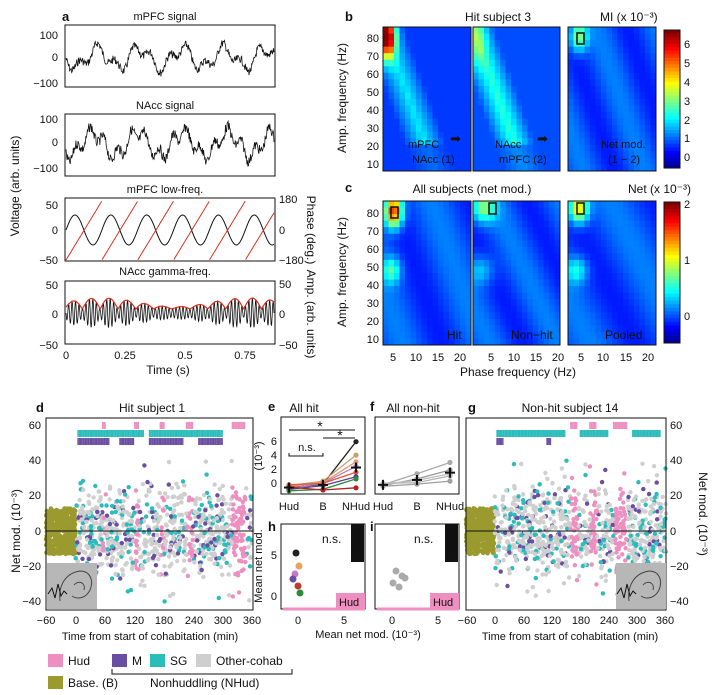 The image size is (718, 695). What do you see at coordinates (165, 272) in the screenshot?
I see `a-title-4: NAcc gamma-freq.` at bounding box center [165, 272].